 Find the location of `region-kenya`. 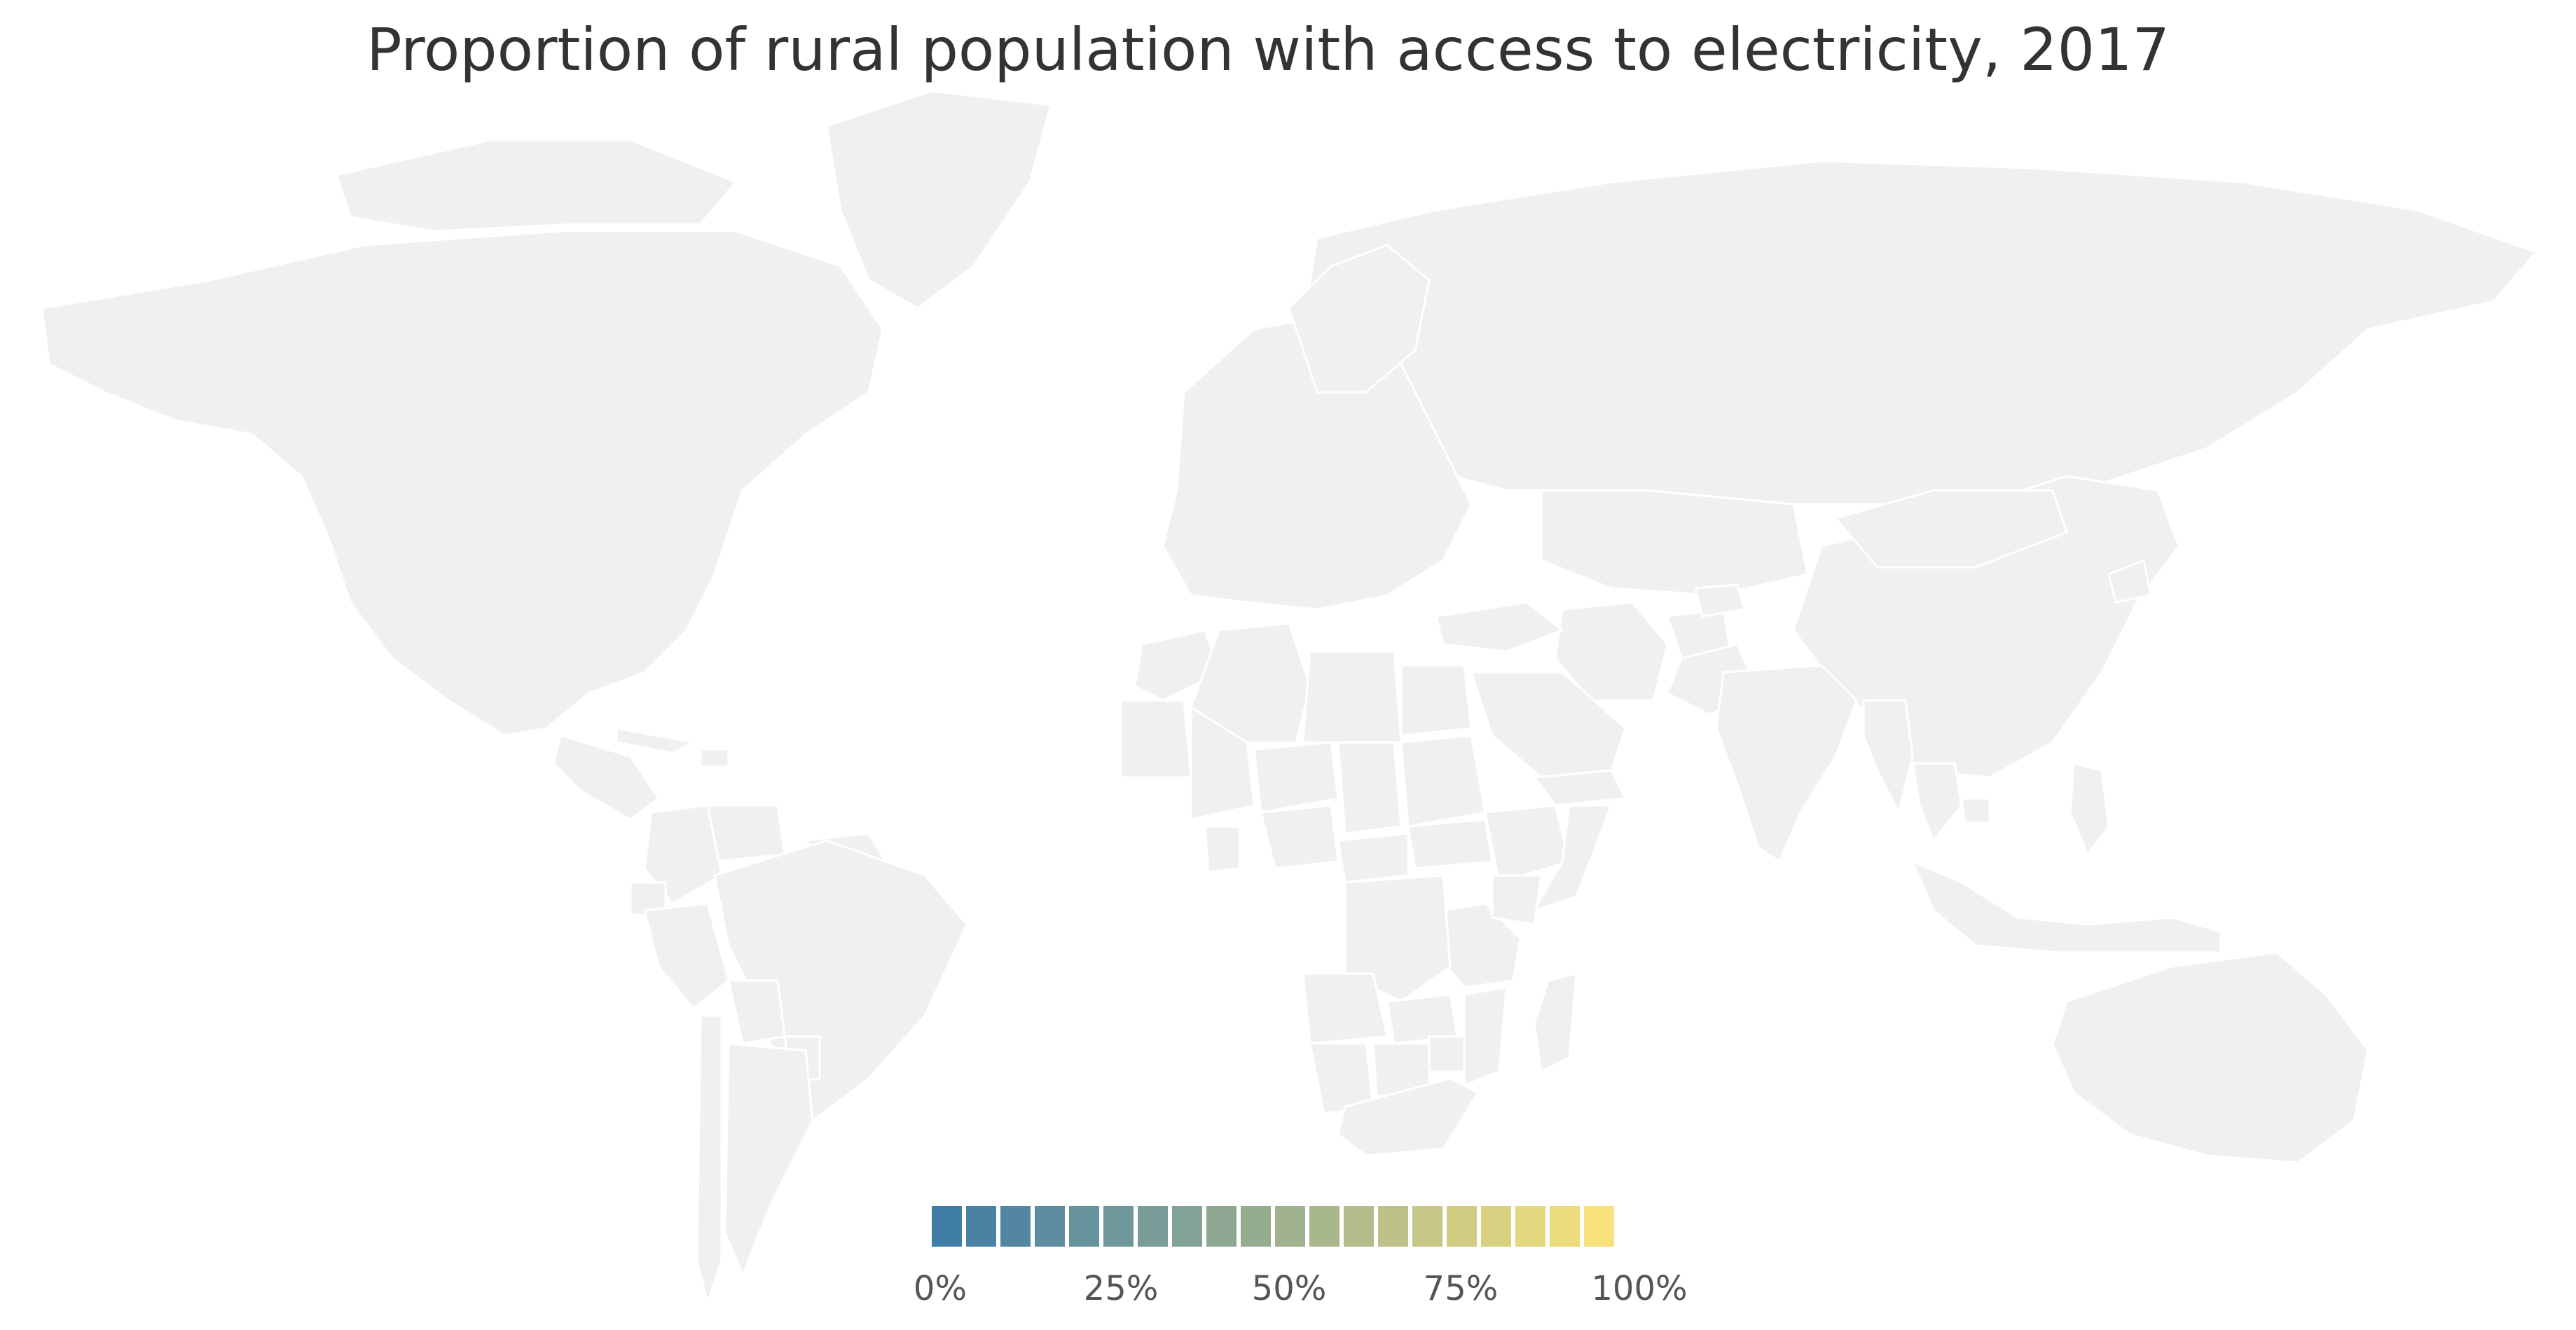

region-kenya is located at coordinates (1517, 900).